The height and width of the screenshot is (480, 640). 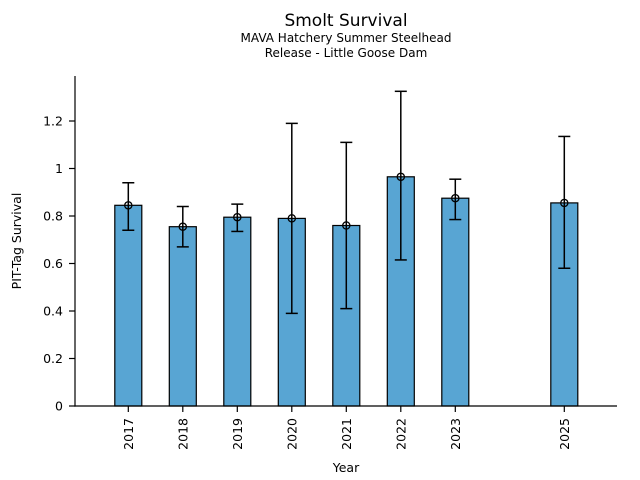 What do you see at coordinates (346, 434) in the screenshot?
I see `x-tick-label-2021: 2021` at bounding box center [346, 434].